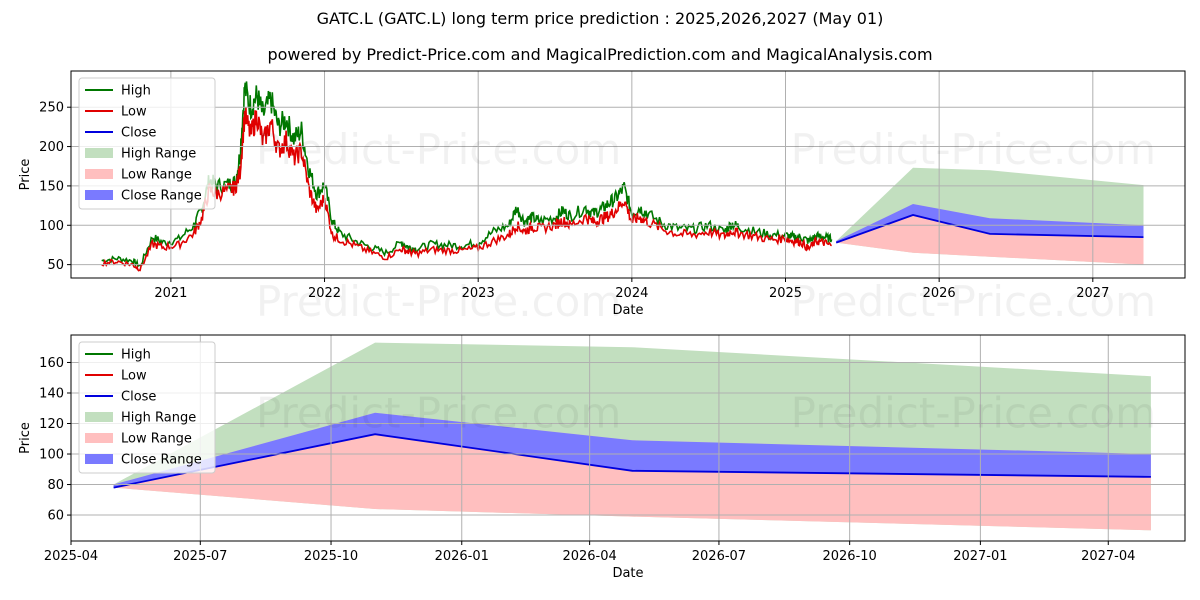 The image size is (1200, 600). What do you see at coordinates (200, 556) in the screenshot?
I see `panel1-x-tick-label: 2025-07` at bounding box center [200, 556].